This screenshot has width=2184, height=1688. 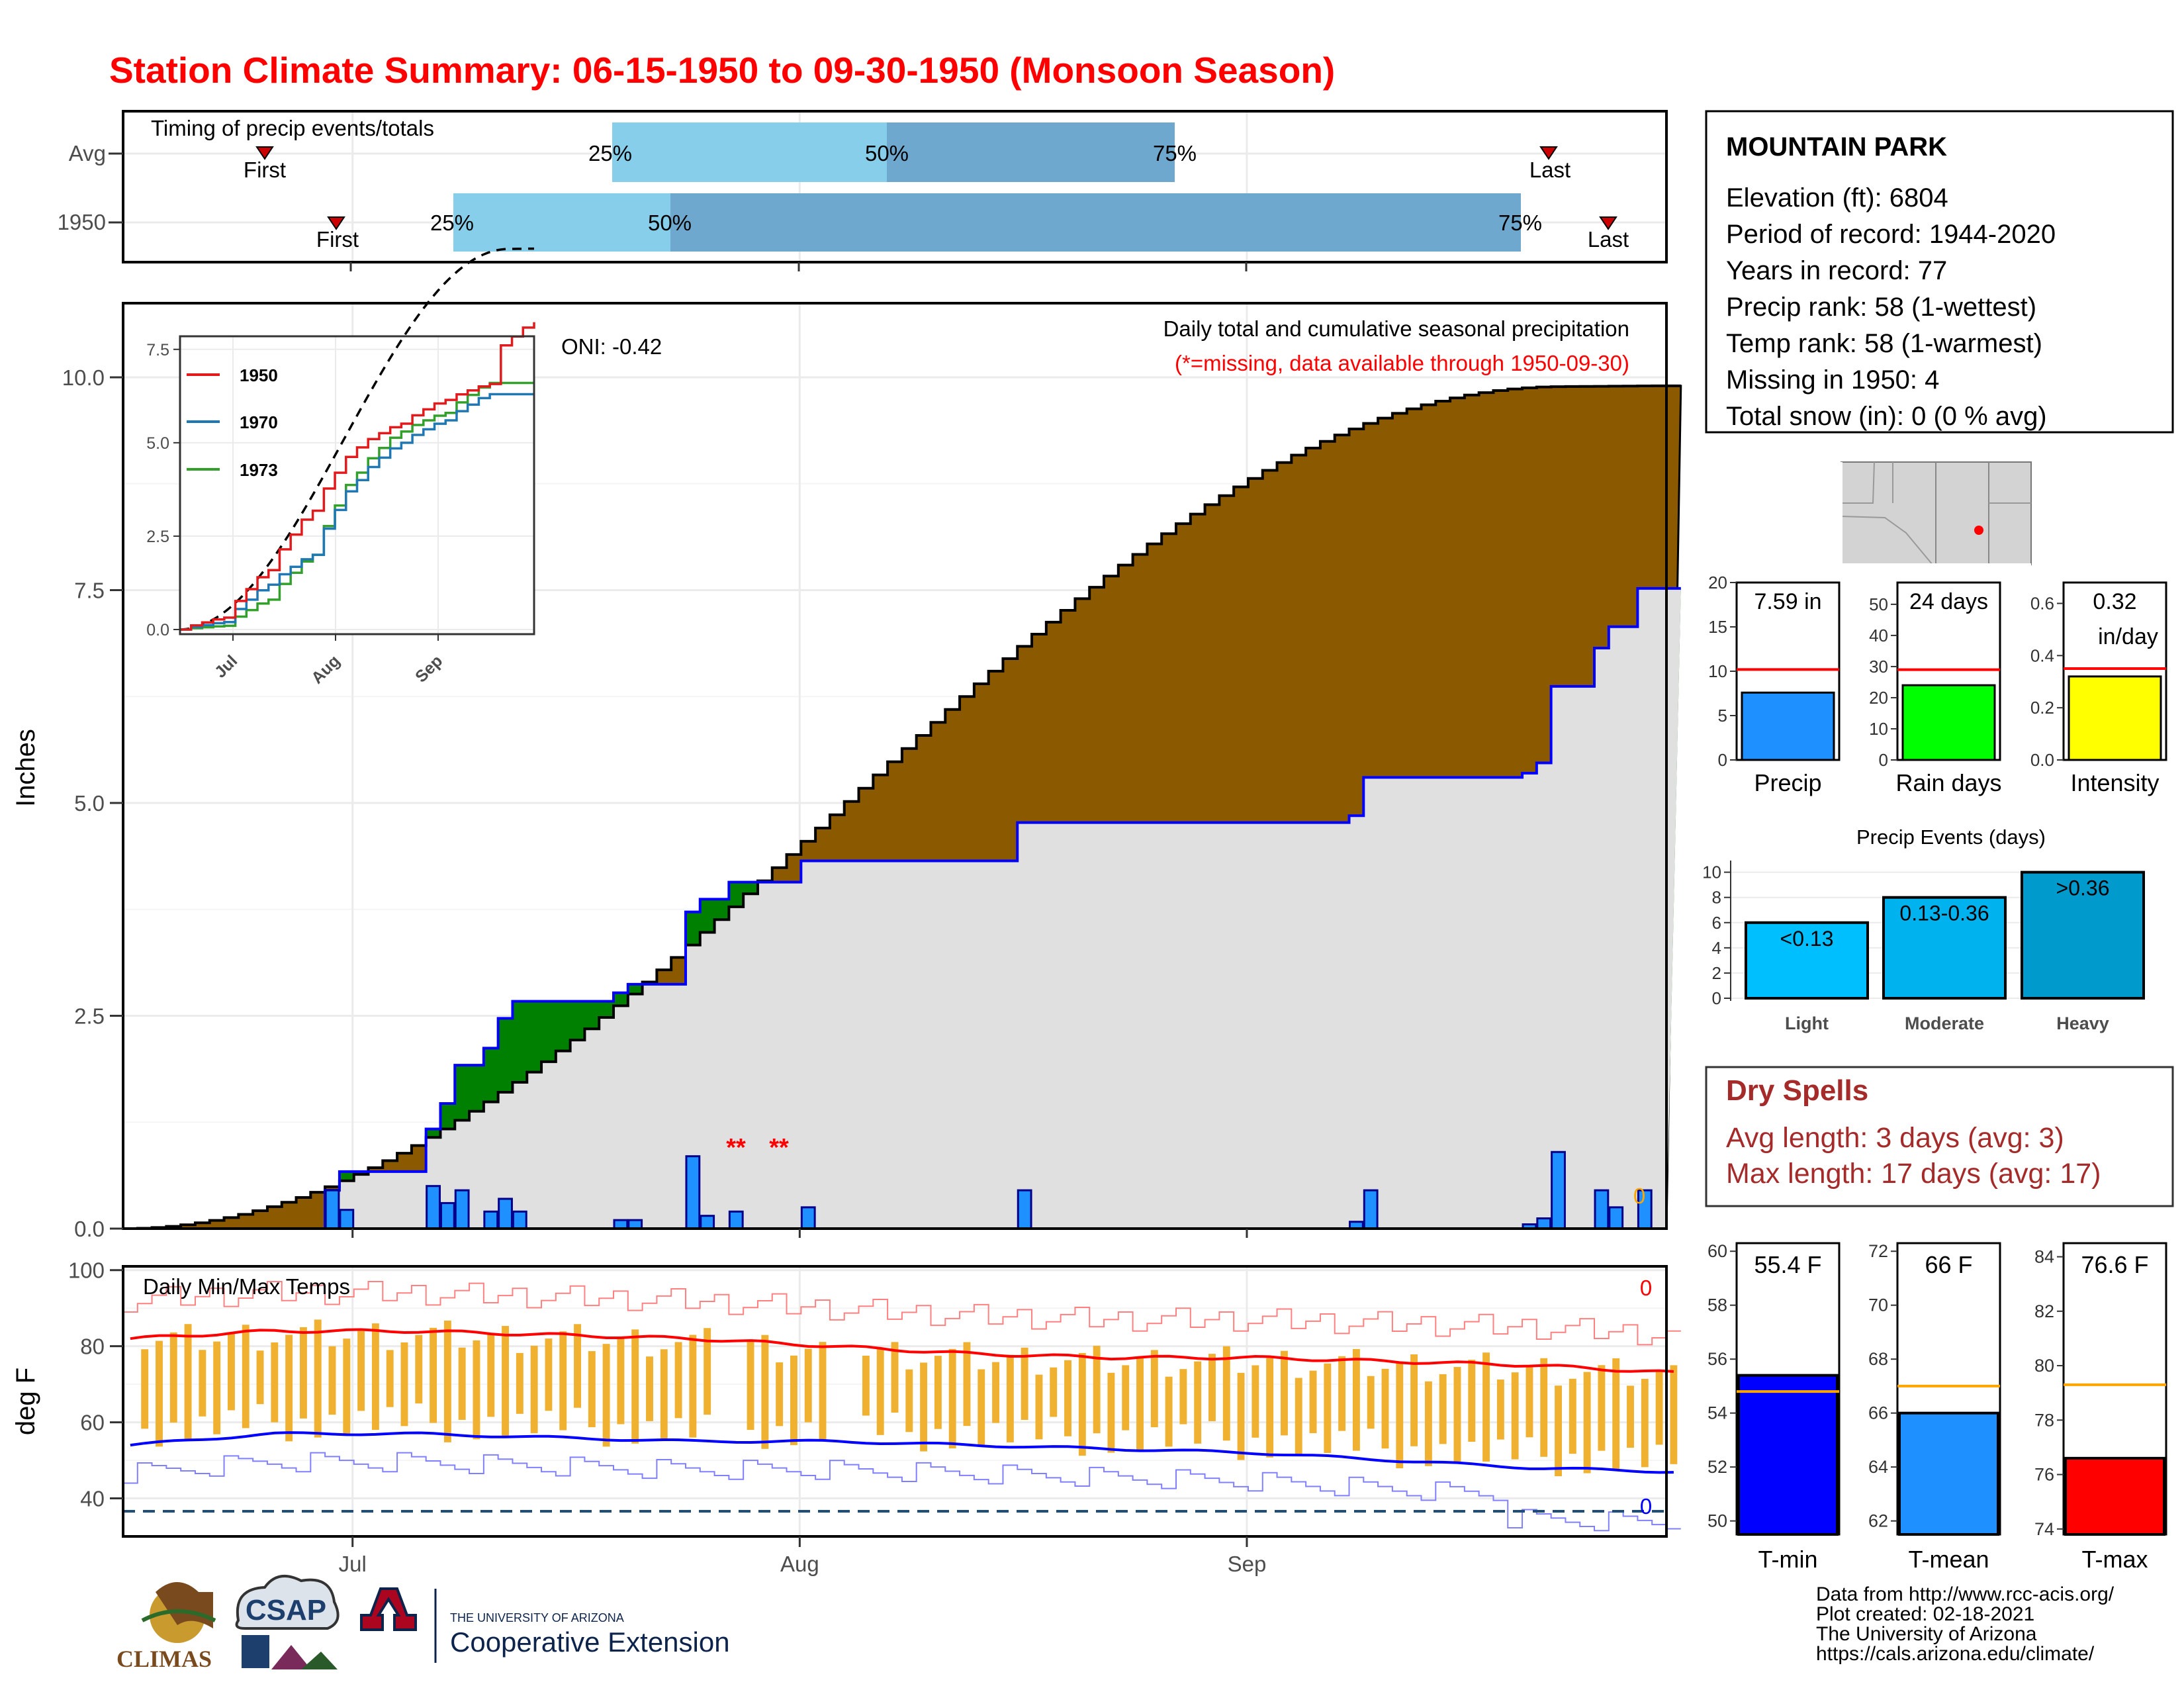 What do you see at coordinates (92, 1423) in the screenshot?
I see `tick-label: 60` at bounding box center [92, 1423].